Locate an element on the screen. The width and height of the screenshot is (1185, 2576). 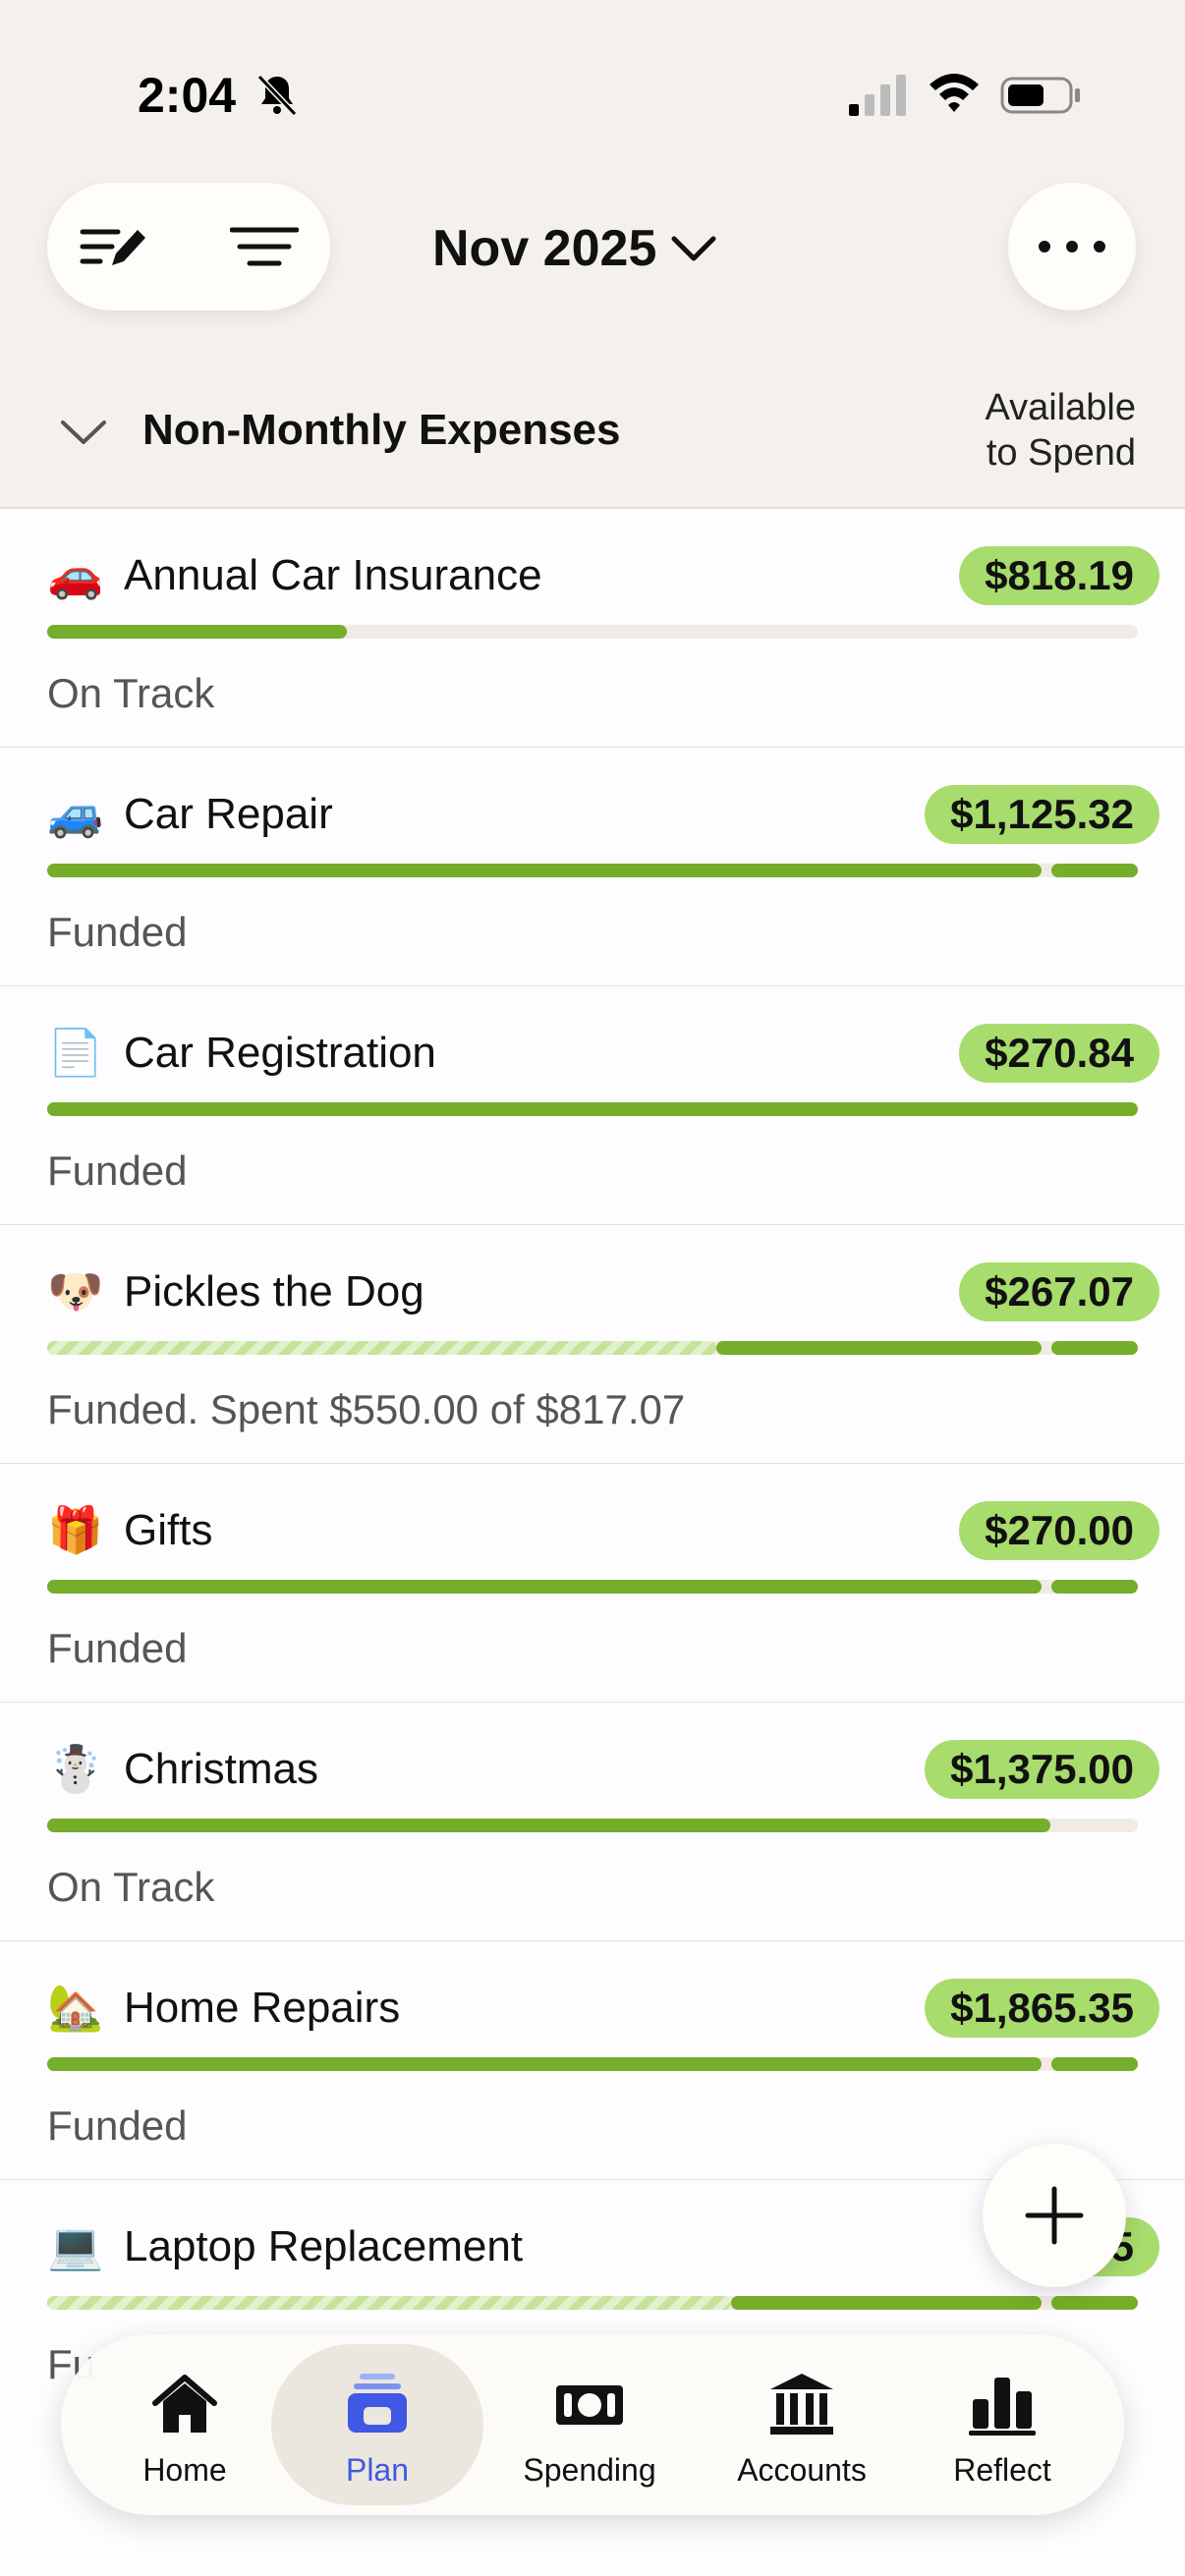
bar-chart-icon is located at coordinates (1003, 2407).